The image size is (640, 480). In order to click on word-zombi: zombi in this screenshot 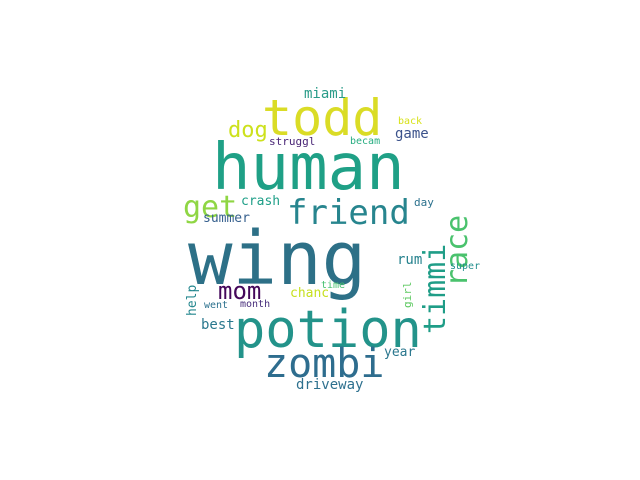, I will do `click(324, 364)`.